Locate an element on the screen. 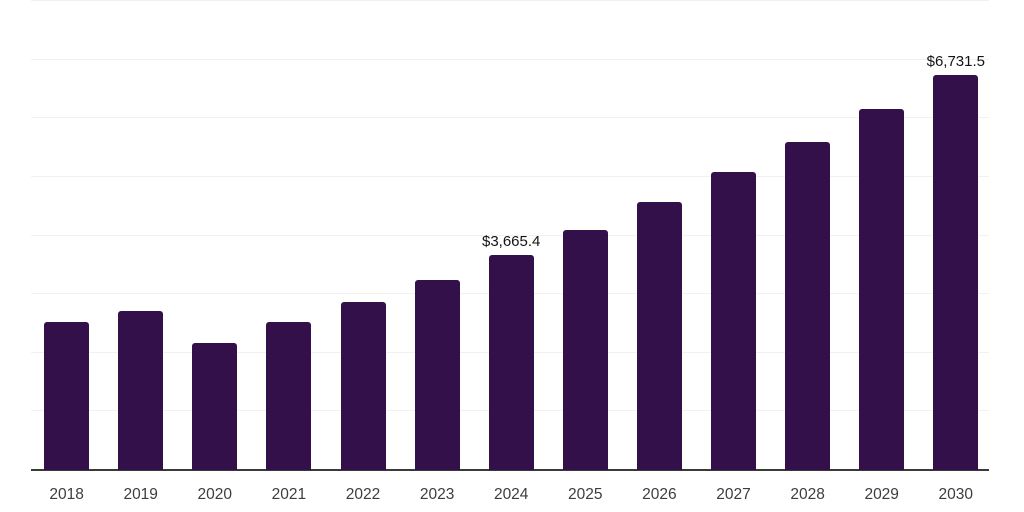  bar-2030 is located at coordinates (956, 272).